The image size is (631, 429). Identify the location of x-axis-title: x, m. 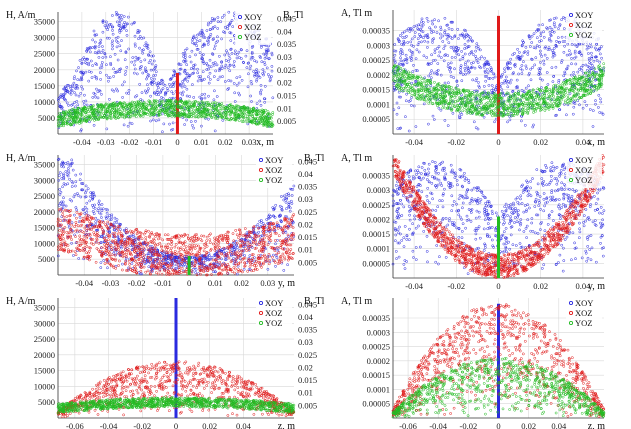
(265, 142).